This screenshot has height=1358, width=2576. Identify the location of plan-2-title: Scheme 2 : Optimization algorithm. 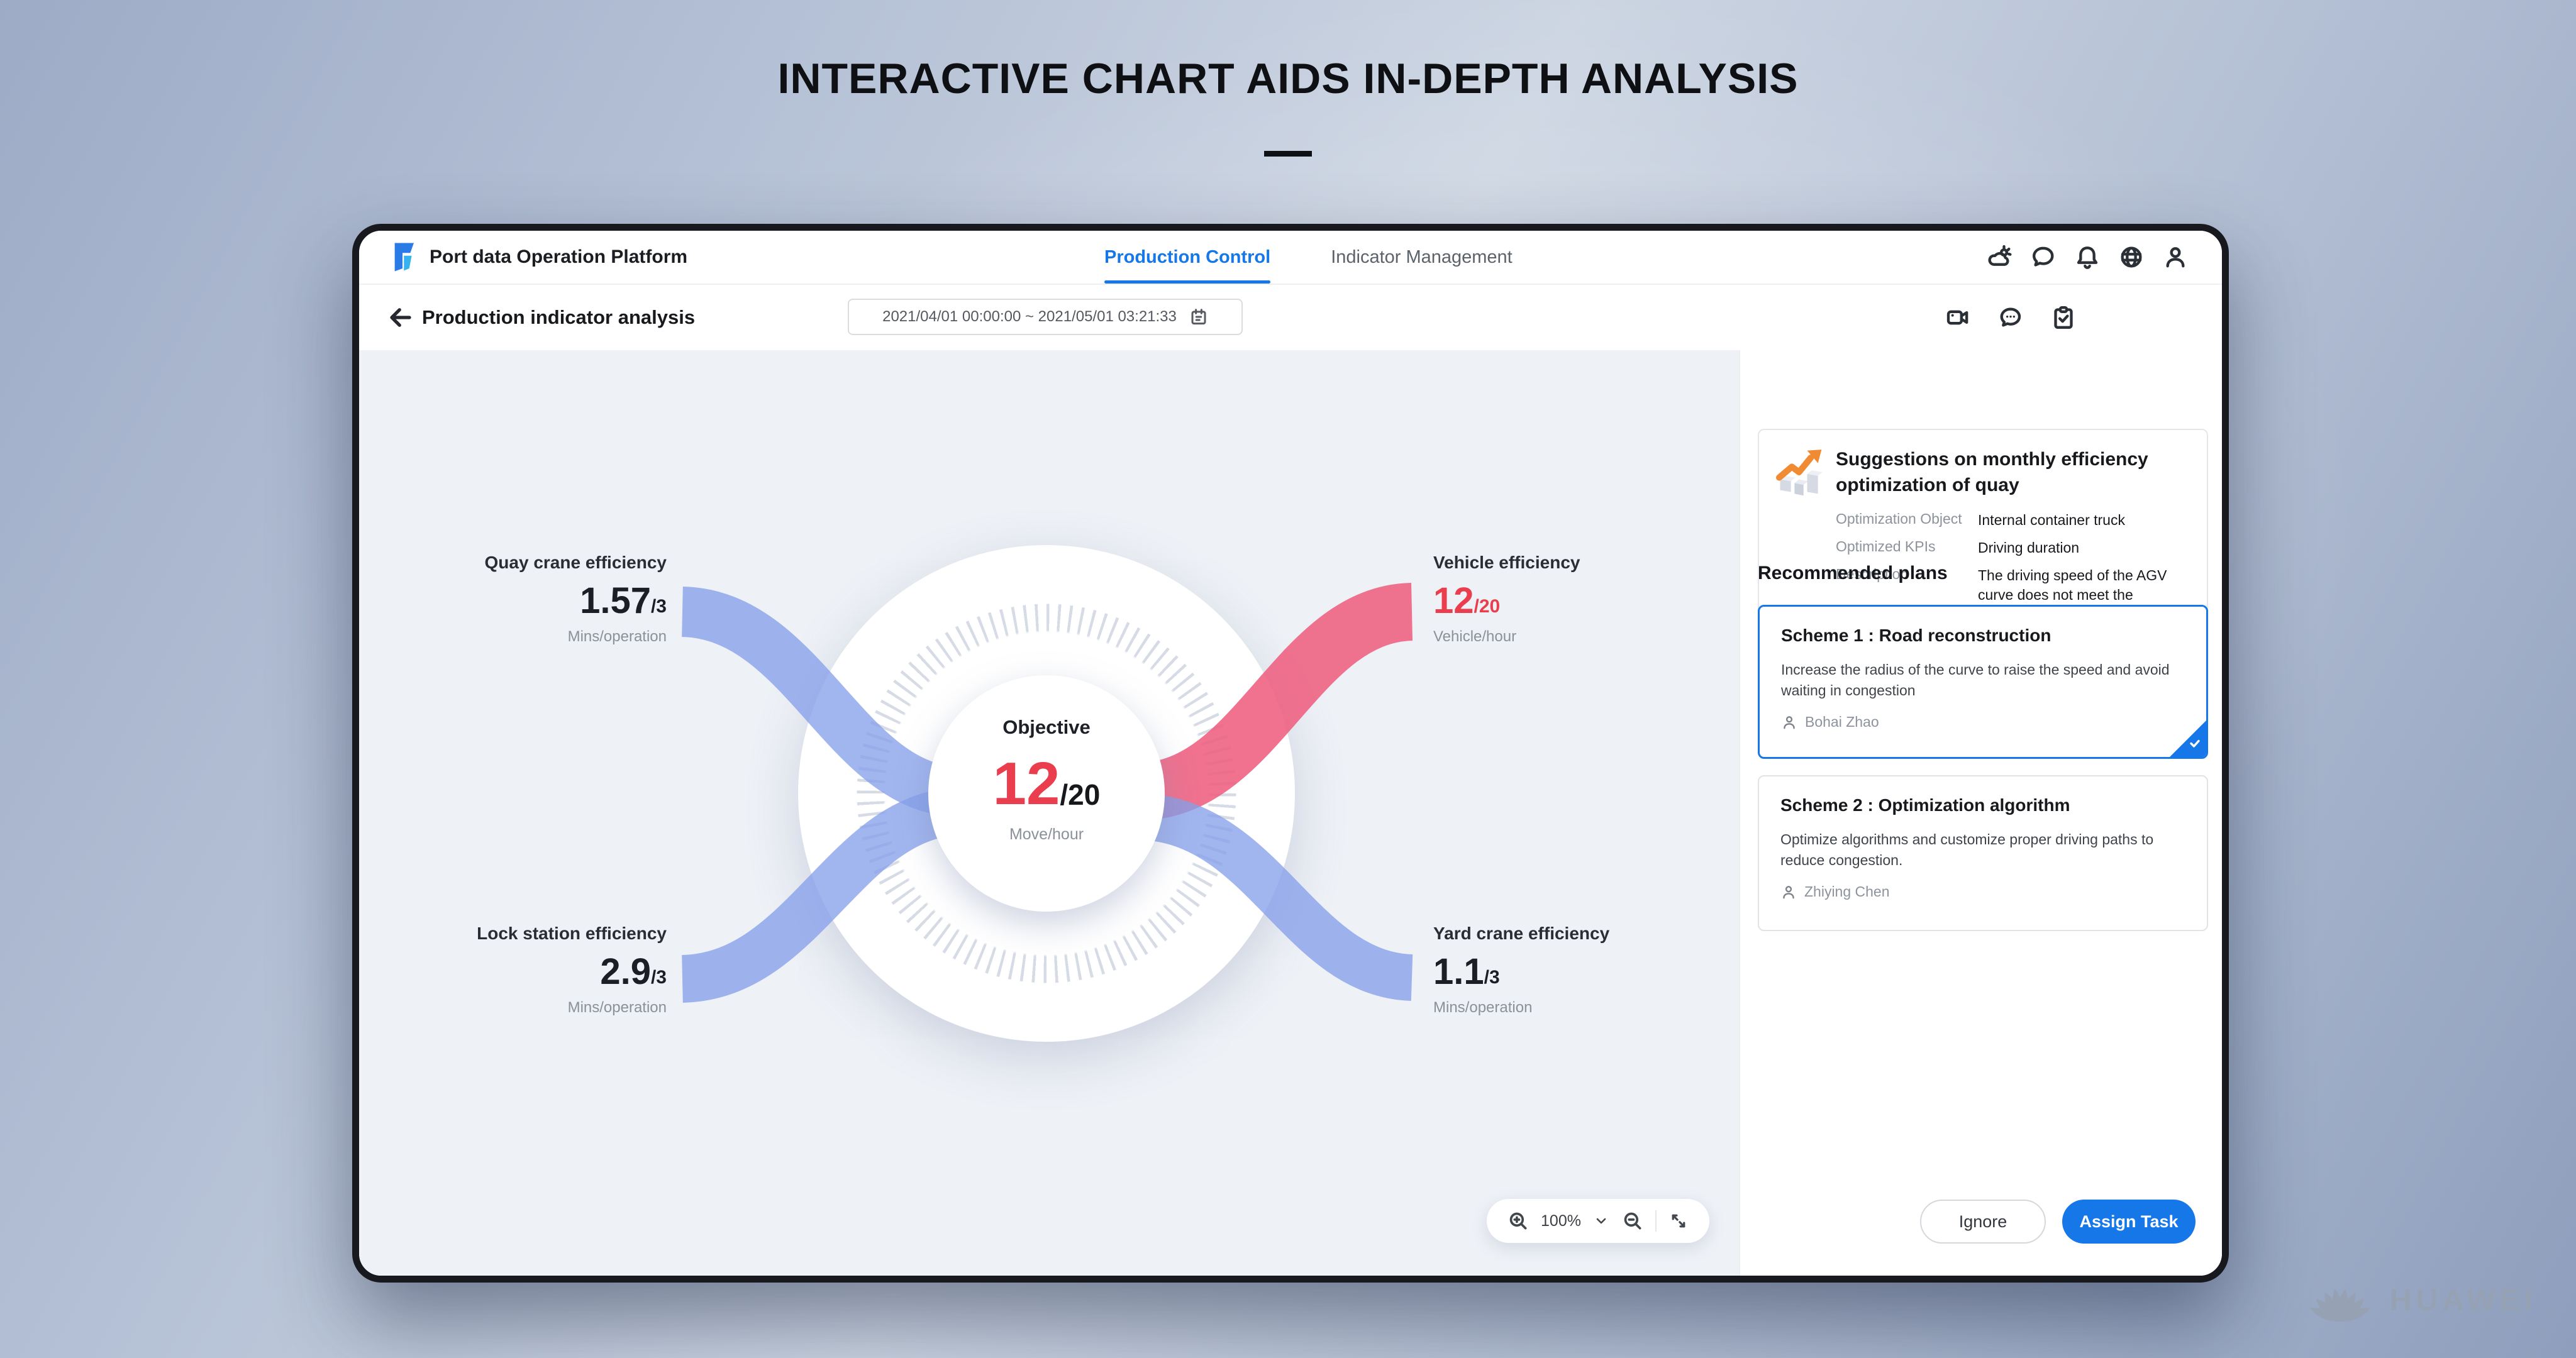
(1925, 805).